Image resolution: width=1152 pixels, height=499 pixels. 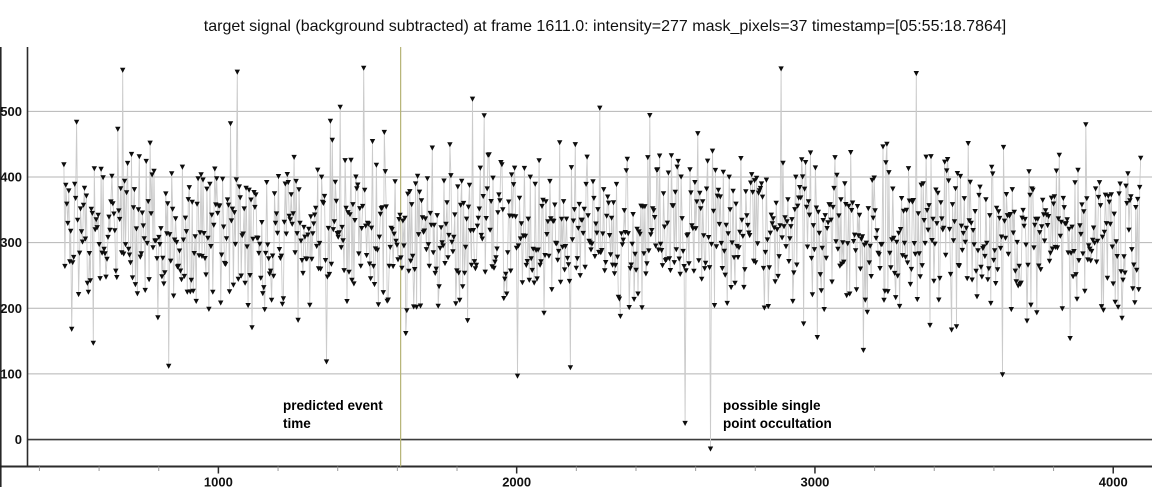 What do you see at coordinates (11, 242) in the screenshot?
I see `y-tick-label: 300` at bounding box center [11, 242].